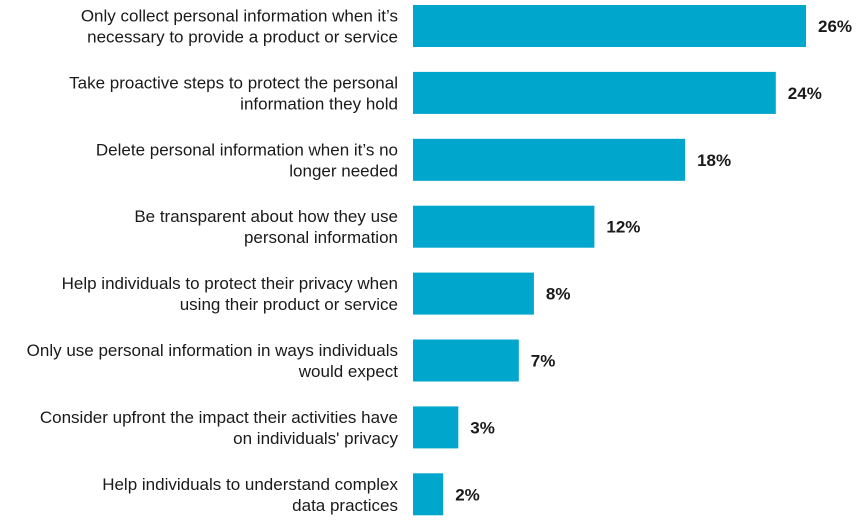  What do you see at coordinates (623, 227) in the screenshot?
I see `value-label-4: 12%` at bounding box center [623, 227].